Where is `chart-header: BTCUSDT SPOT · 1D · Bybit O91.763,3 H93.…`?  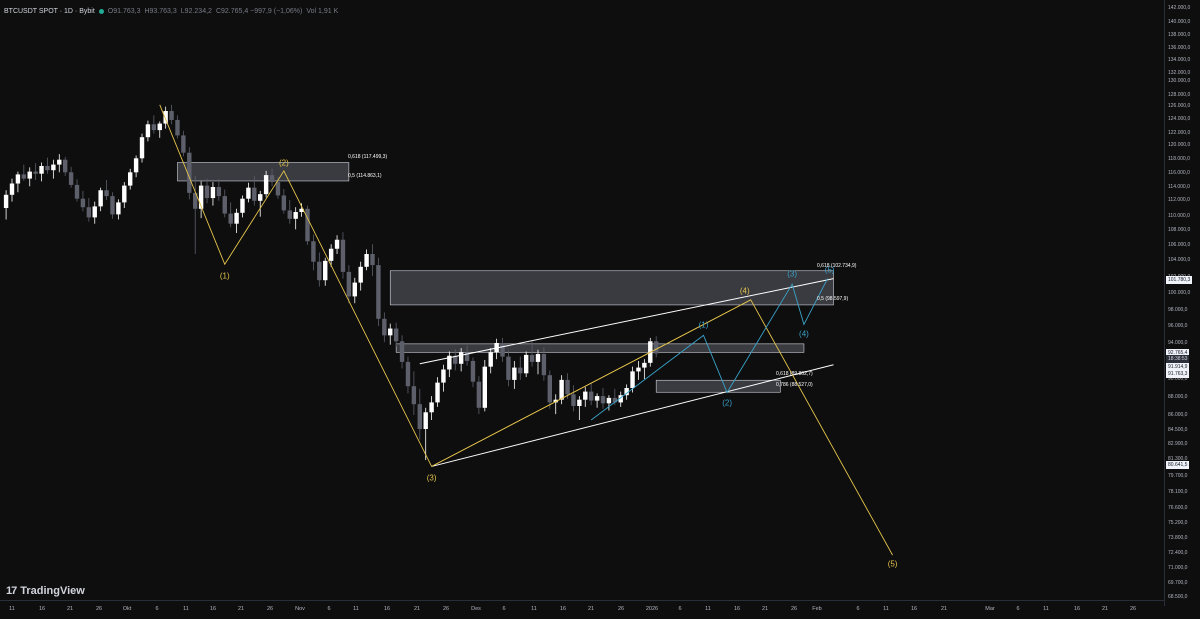
chart-header: BTCUSDT SPOT · 1D · Bybit O91.763,3 H93.… is located at coordinates (171, 11).